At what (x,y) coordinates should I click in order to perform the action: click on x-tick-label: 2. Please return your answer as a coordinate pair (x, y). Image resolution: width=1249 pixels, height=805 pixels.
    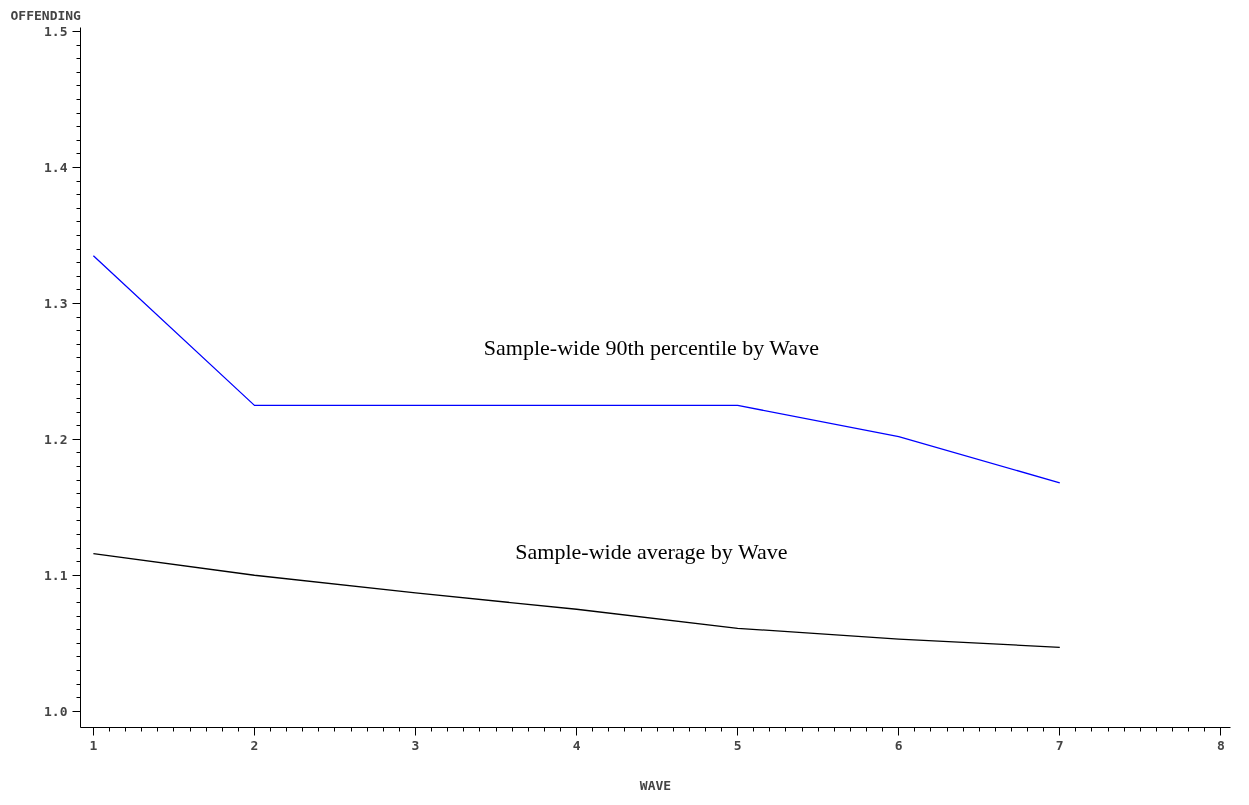
    Looking at the image, I should click on (254, 745).